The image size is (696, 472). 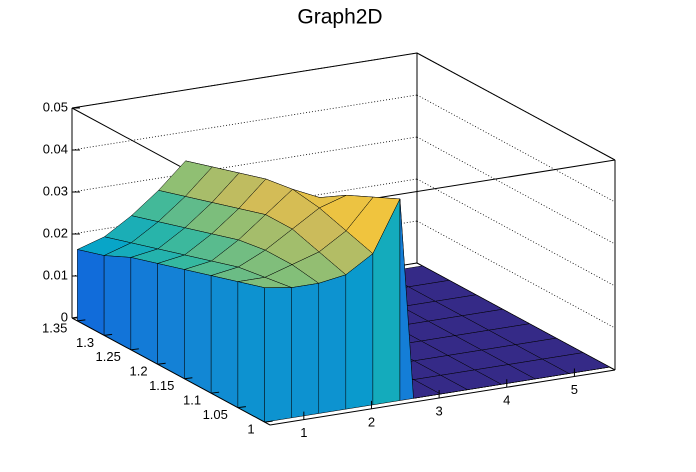 I want to click on z-tick-label: 0.01, so click(x=55, y=274).